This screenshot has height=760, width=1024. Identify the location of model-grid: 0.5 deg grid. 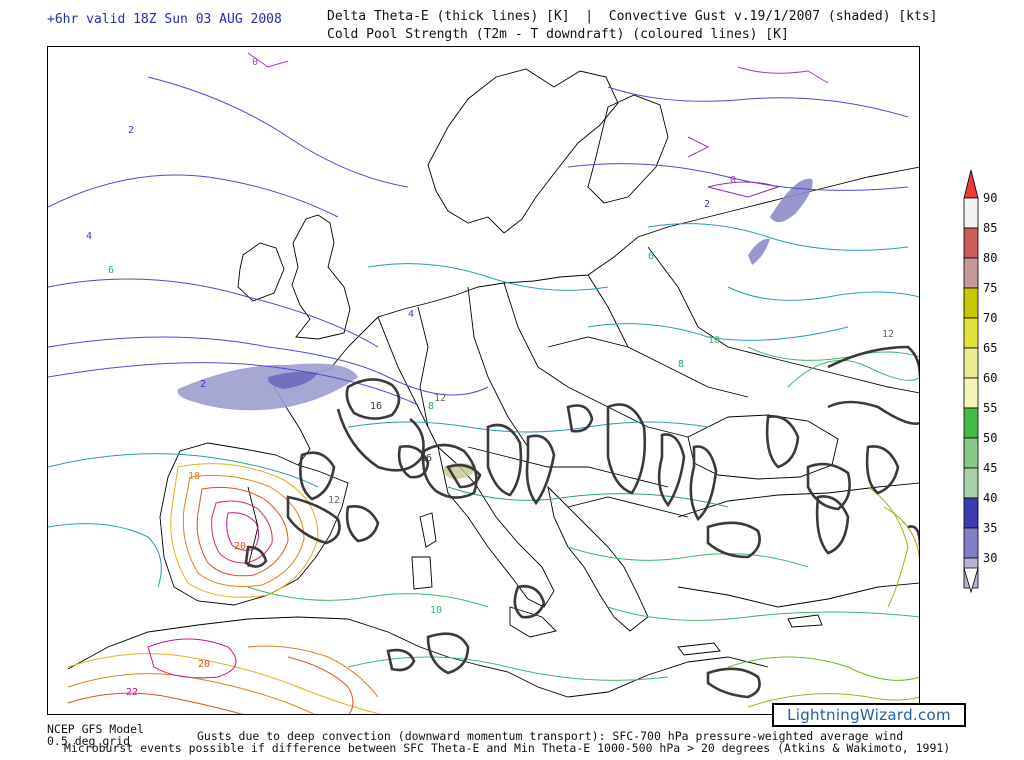
(89, 741).